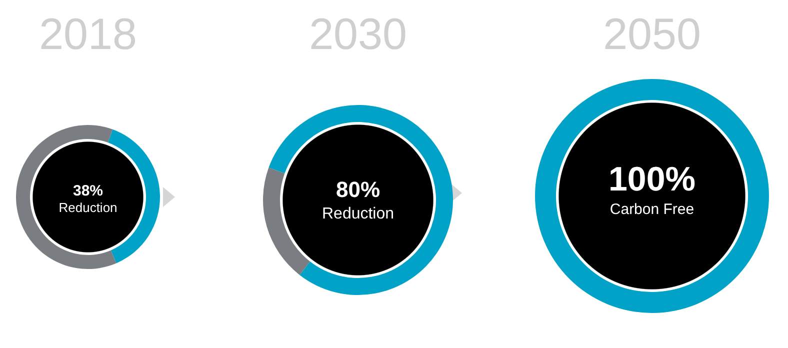 The height and width of the screenshot is (348, 788). I want to click on text: 38%, so click(88, 191).